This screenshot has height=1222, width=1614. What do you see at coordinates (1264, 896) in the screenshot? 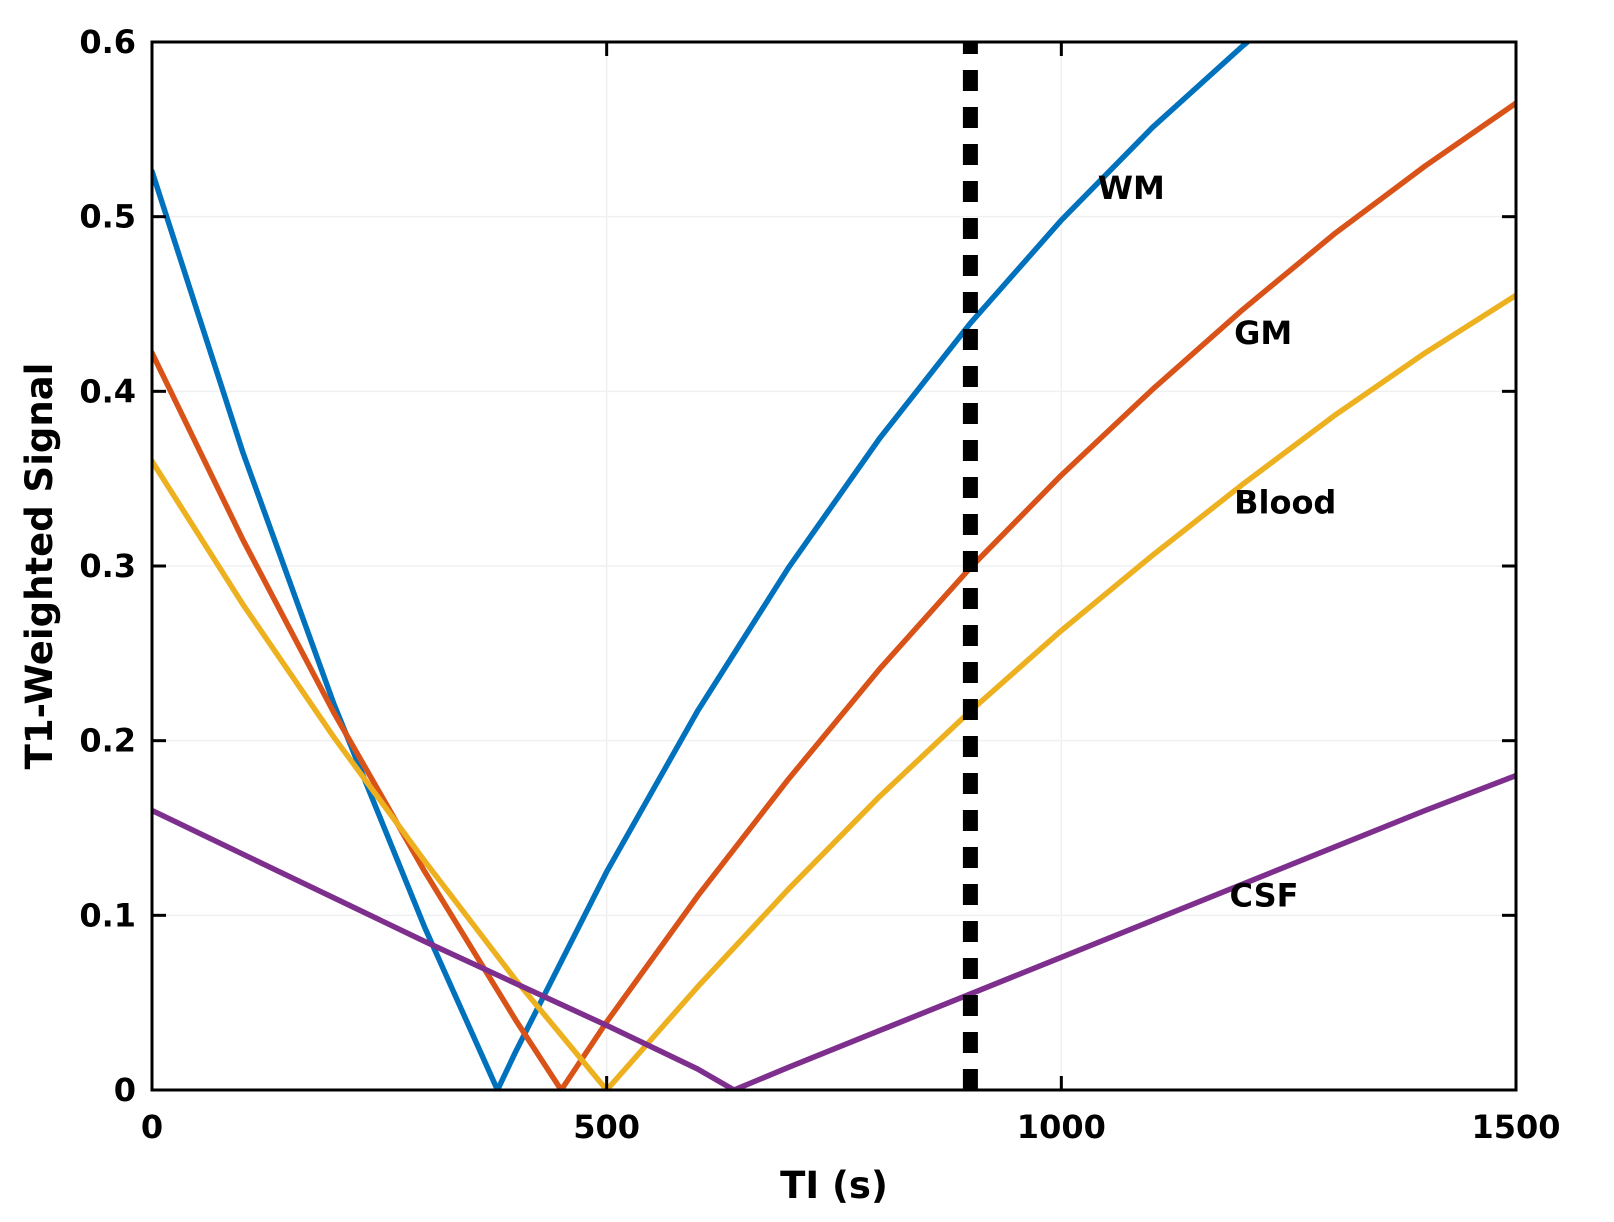
I see `csf-label: CSF` at bounding box center [1264, 896].